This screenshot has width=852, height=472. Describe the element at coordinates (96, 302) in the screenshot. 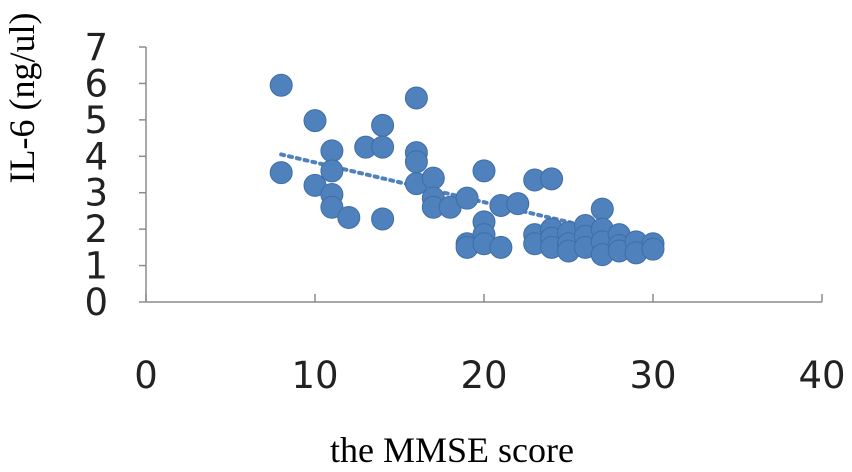

I see `y-tick-label: 0` at that location.